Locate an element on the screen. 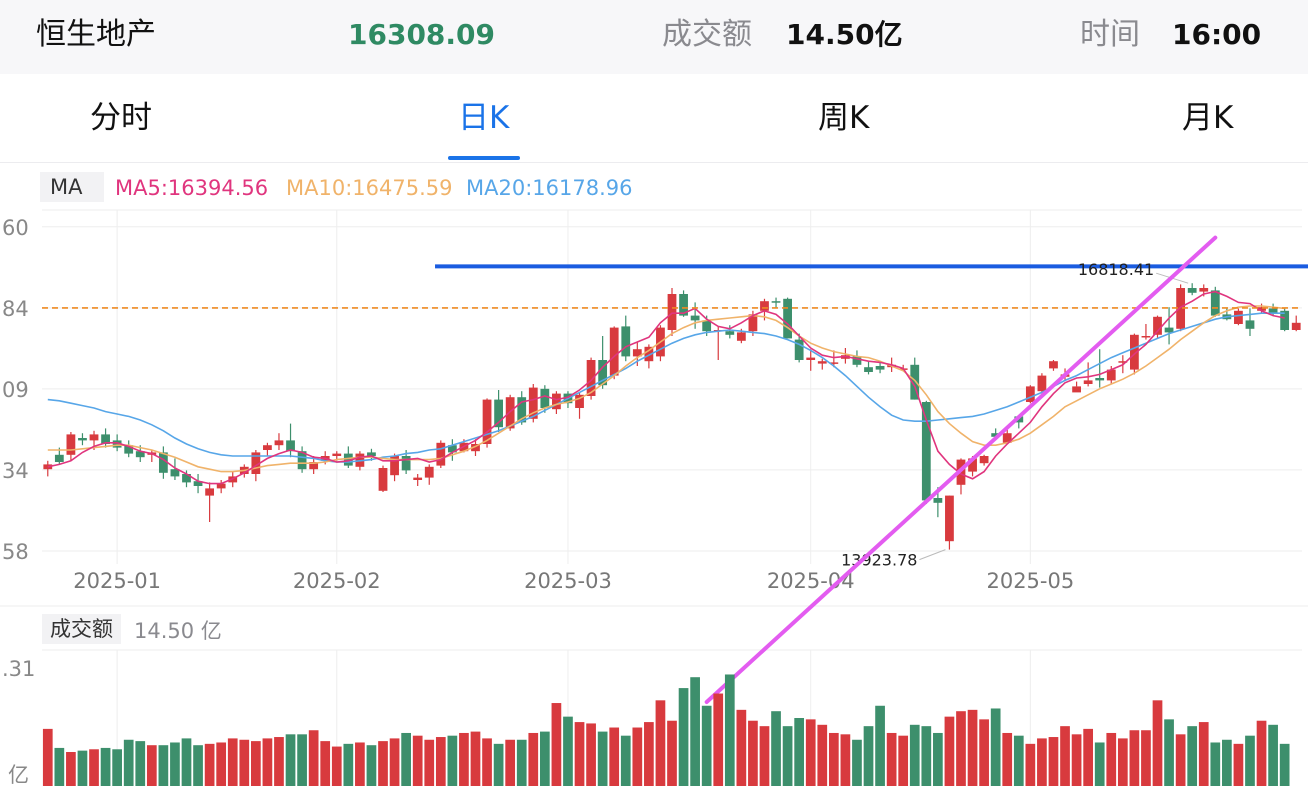 The image size is (1308, 798). volume-axis-unit-label: 亿 is located at coordinates (18, 775).